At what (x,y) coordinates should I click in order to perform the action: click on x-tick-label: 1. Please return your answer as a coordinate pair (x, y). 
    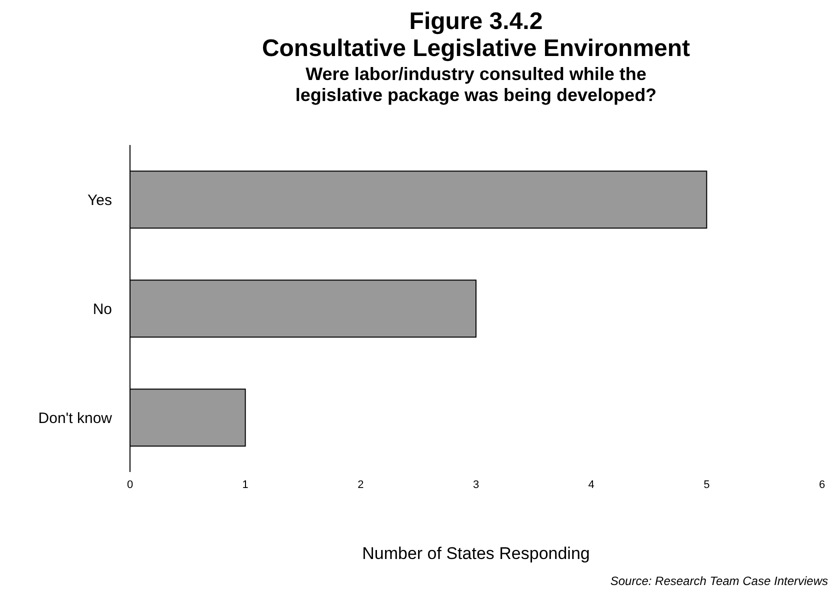
    Looking at the image, I should click on (245, 484).